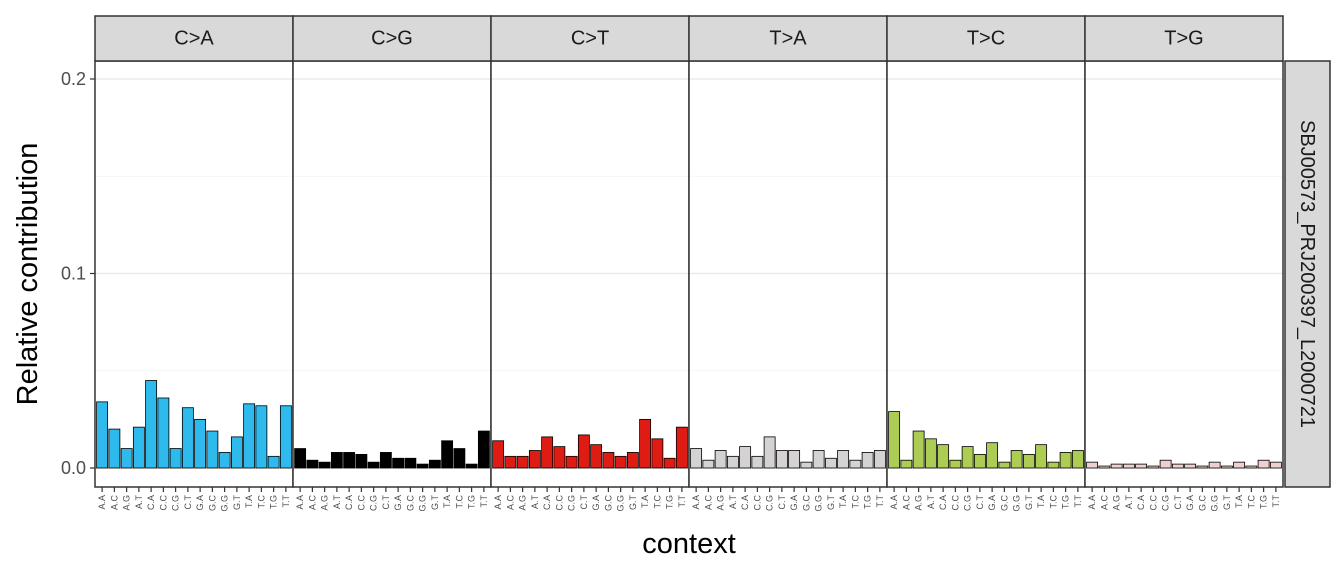 This screenshot has width=1344, height=576. I want to click on bar-CtoA-A.G, so click(126, 458).